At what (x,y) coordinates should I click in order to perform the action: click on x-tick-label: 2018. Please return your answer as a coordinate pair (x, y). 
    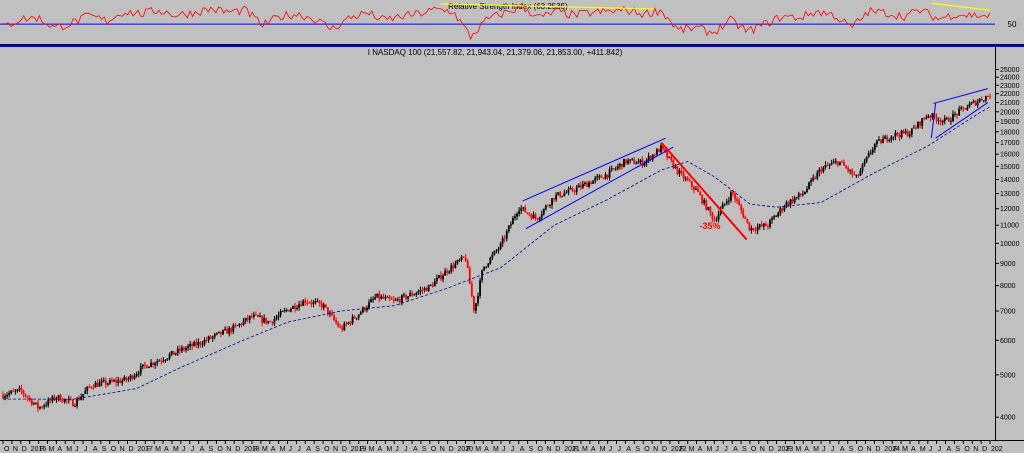
    Looking at the image, I should click on (252, 449).